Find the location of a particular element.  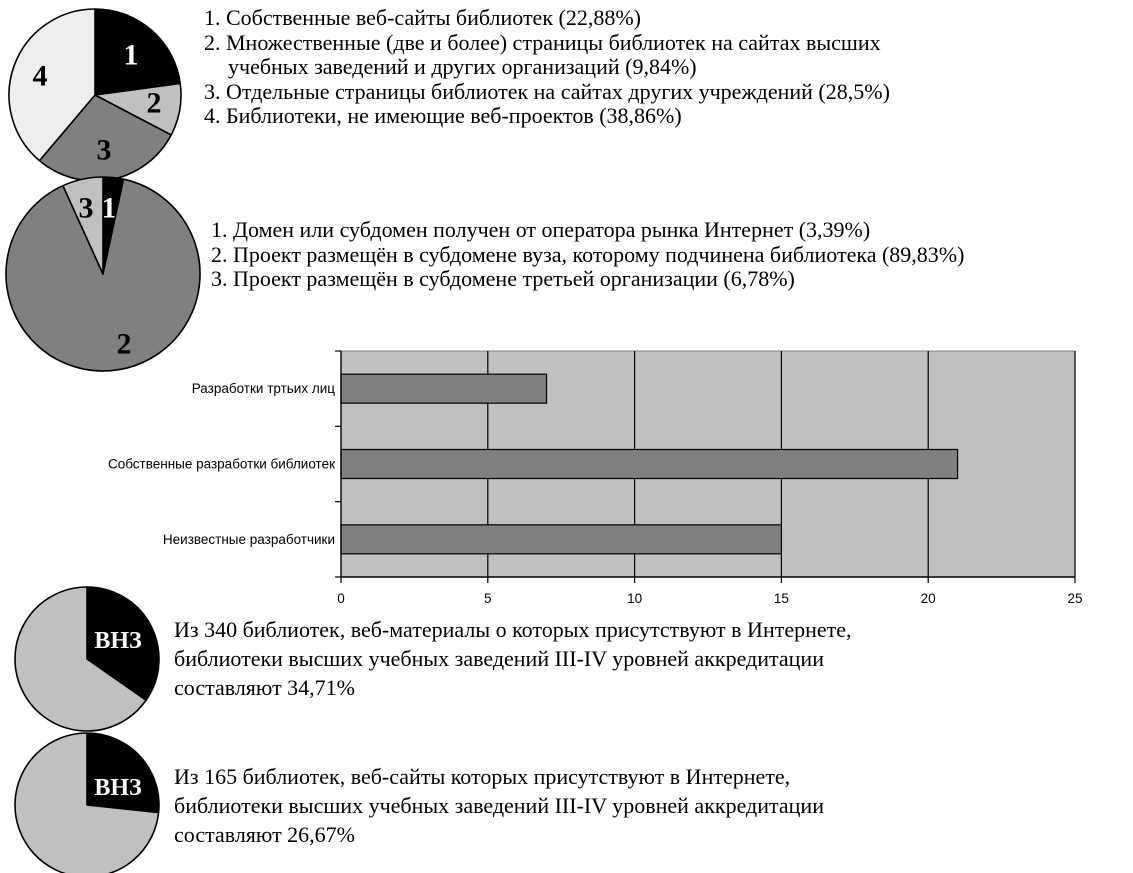

x-tick-label: 0 is located at coordinates (341, 598).